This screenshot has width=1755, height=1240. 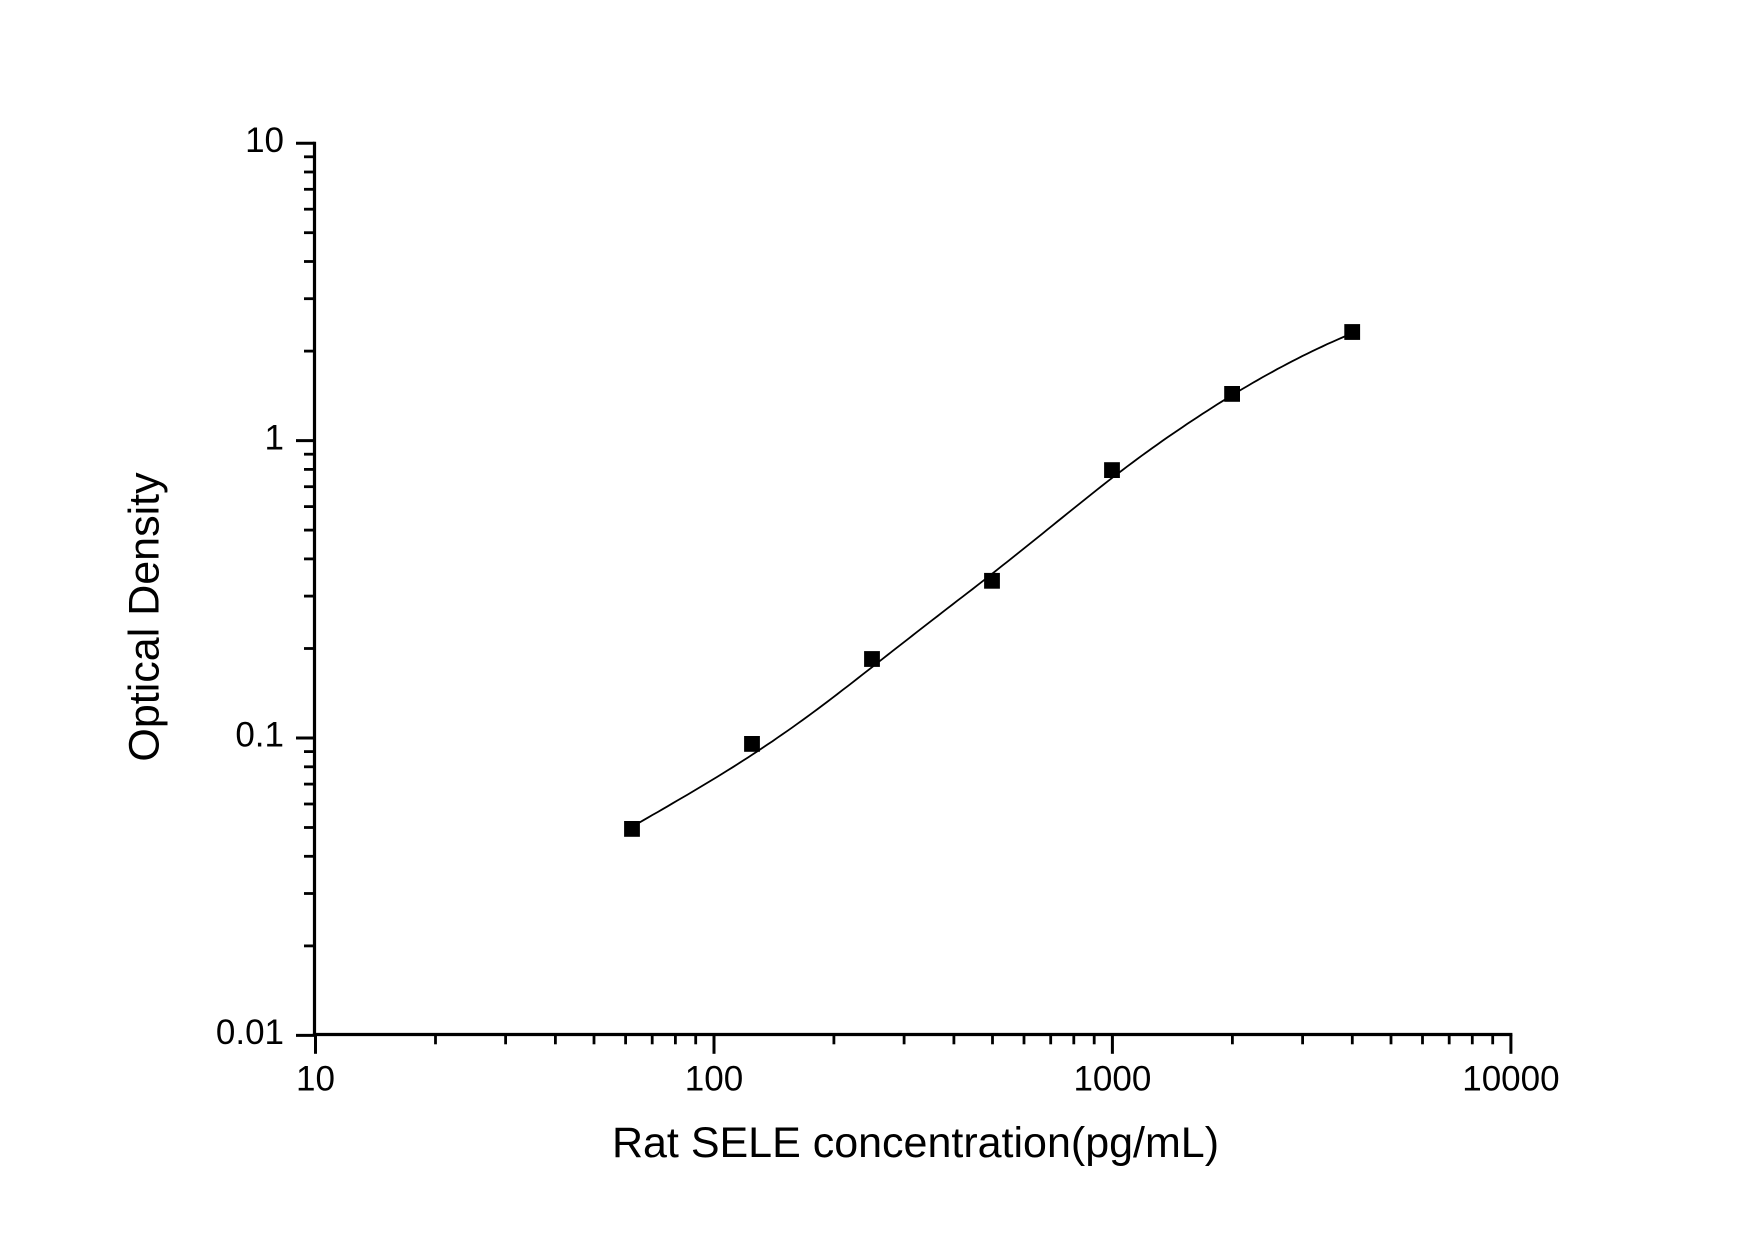 I want to click on svg-text: 1000, so click(x=1112, y=1079).